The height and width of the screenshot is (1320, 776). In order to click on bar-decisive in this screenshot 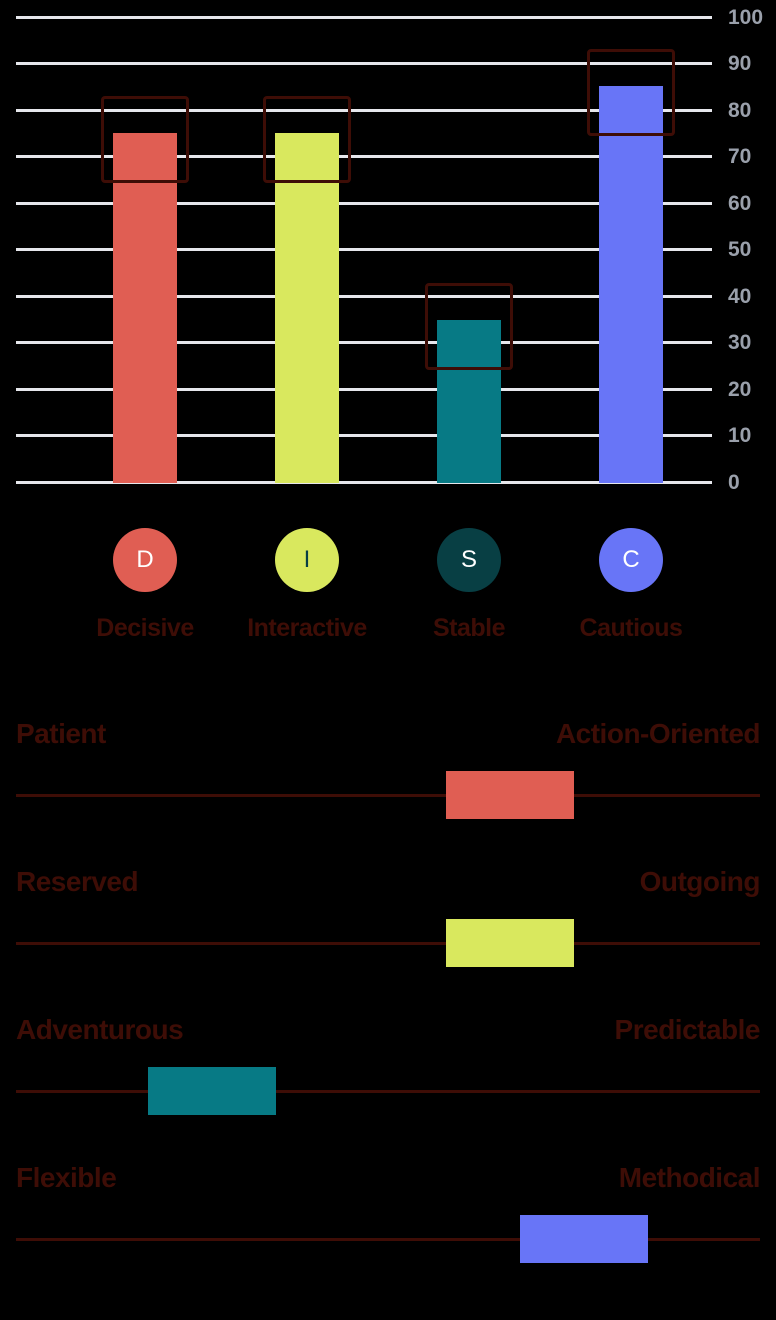, I will do `click(145, 308)`.